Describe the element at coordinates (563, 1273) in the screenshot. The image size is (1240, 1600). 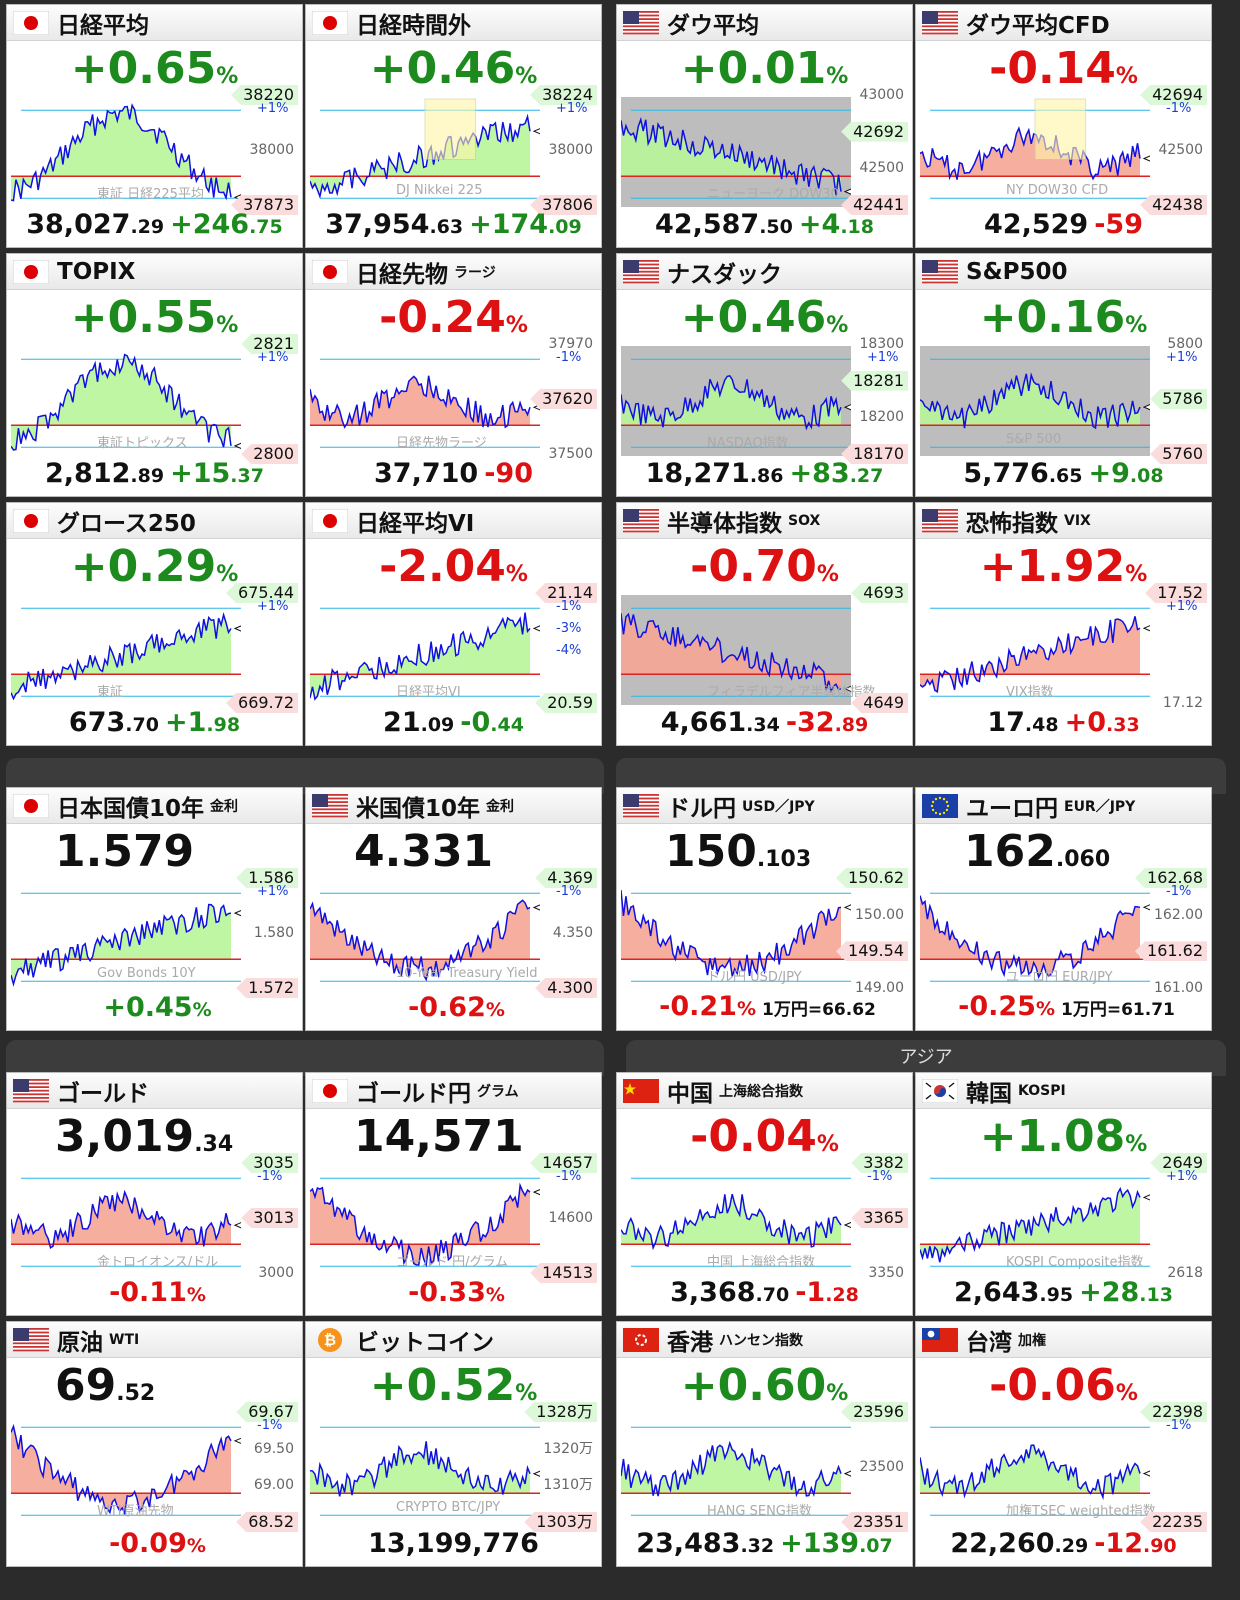
I see `price-tag: 14513` at that location.